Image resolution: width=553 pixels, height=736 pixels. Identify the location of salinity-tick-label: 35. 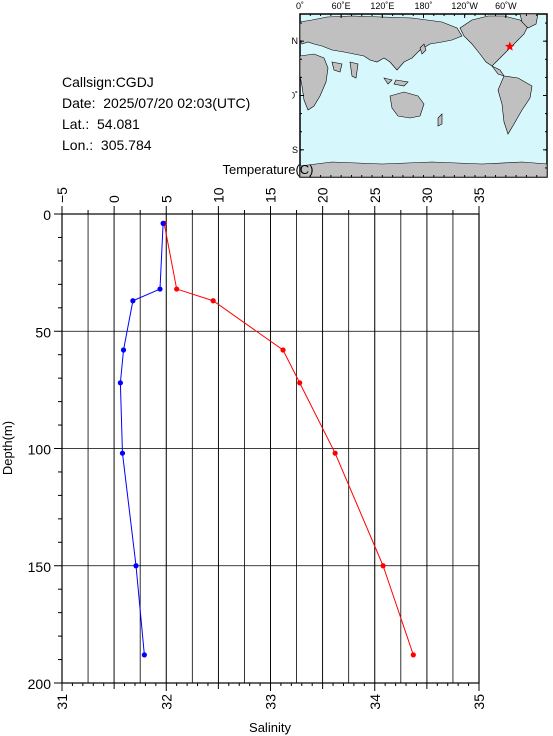
(479, 702).